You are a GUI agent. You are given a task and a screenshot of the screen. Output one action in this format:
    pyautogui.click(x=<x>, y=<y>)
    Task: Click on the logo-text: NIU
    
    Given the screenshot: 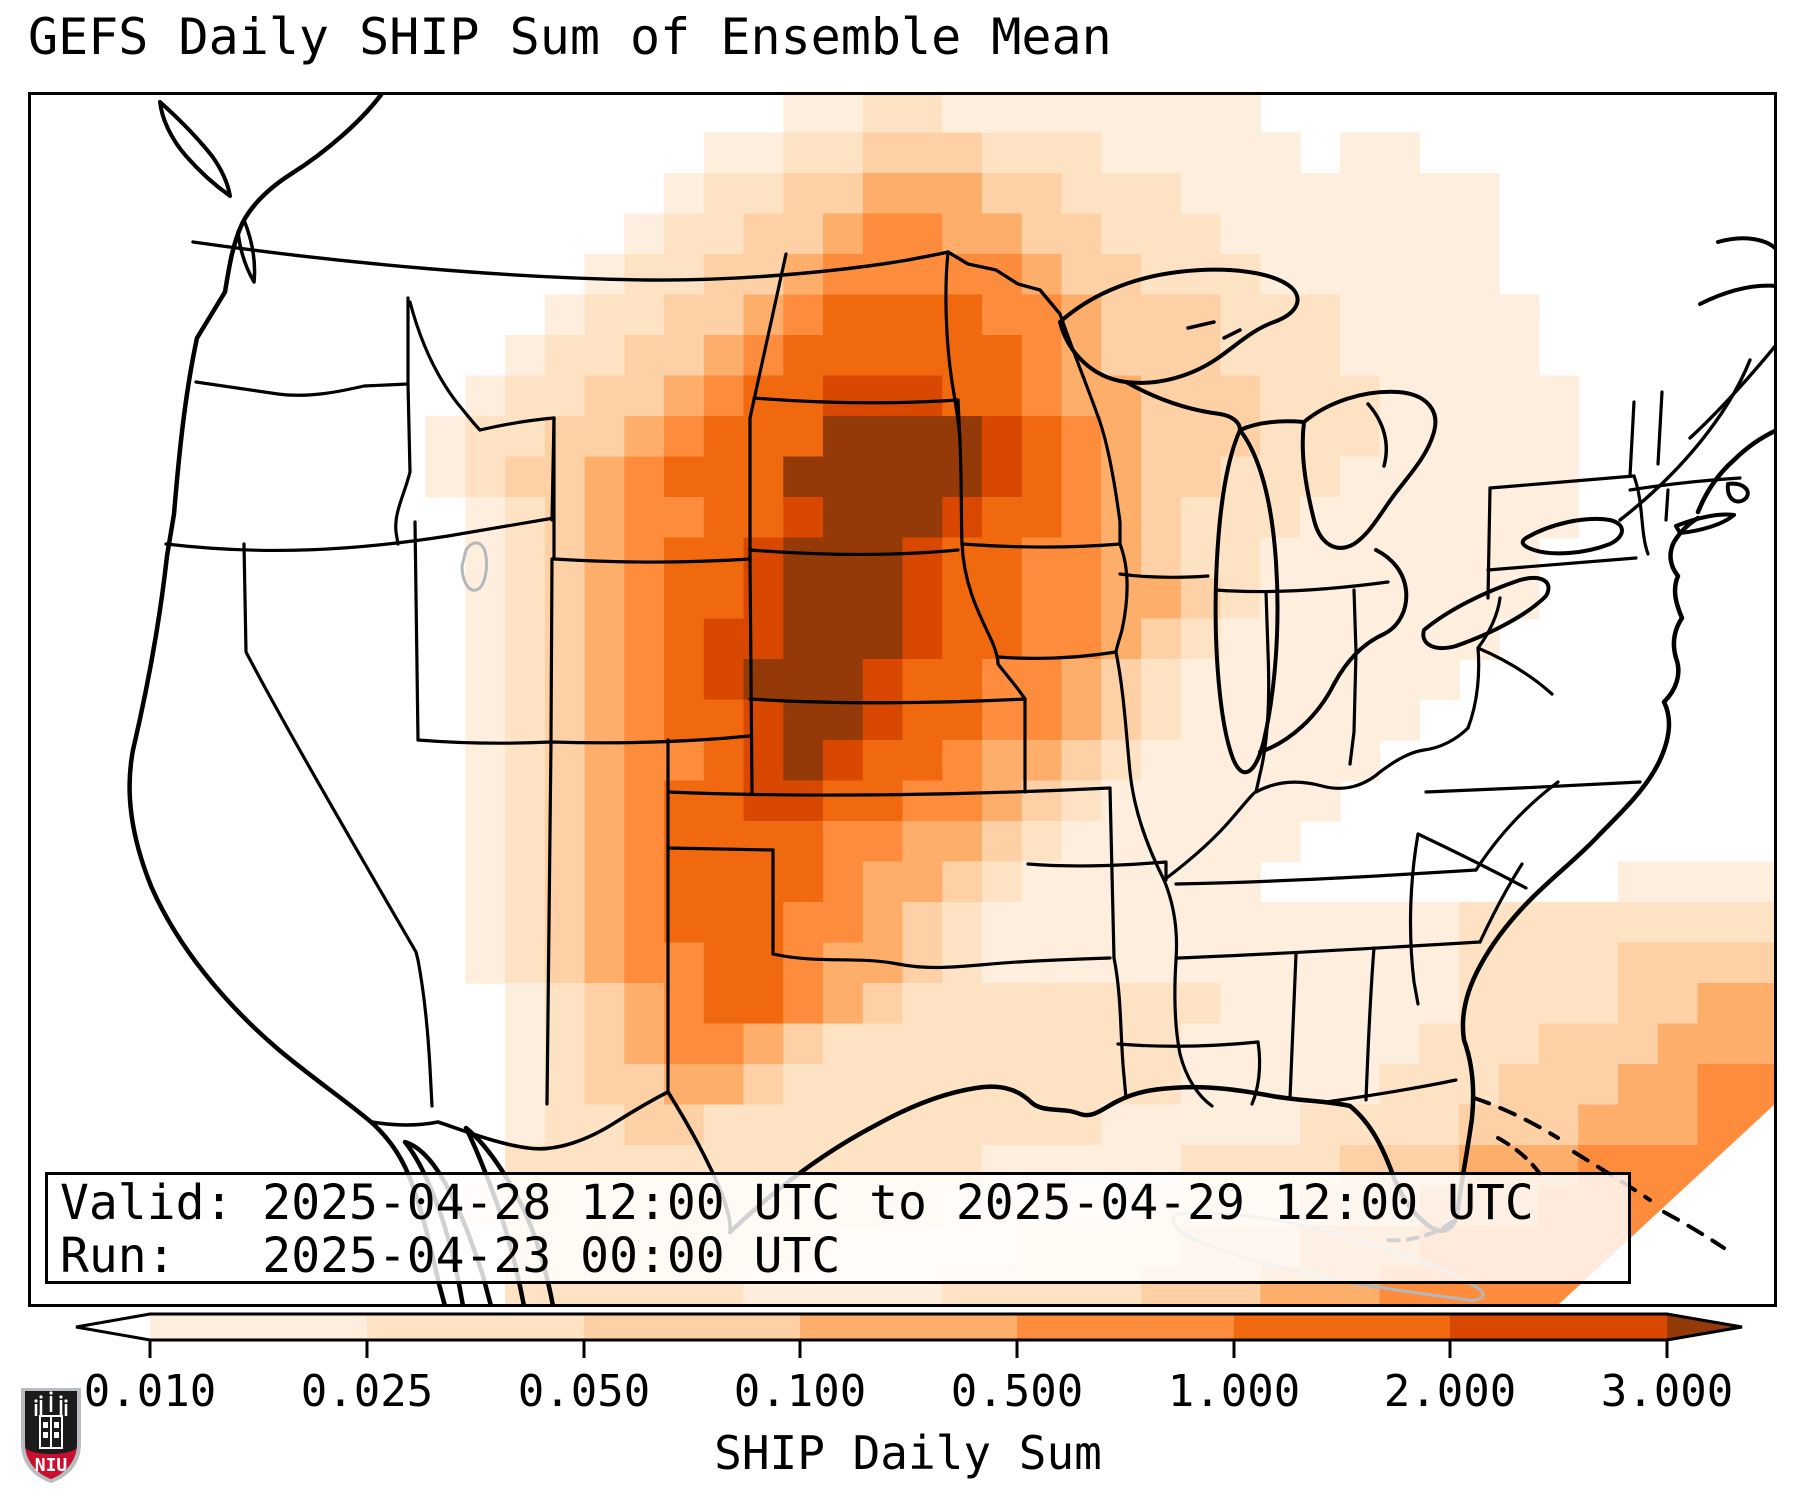 What is the action you would take?
    pyautogui.click(x=51, y=1465)
    